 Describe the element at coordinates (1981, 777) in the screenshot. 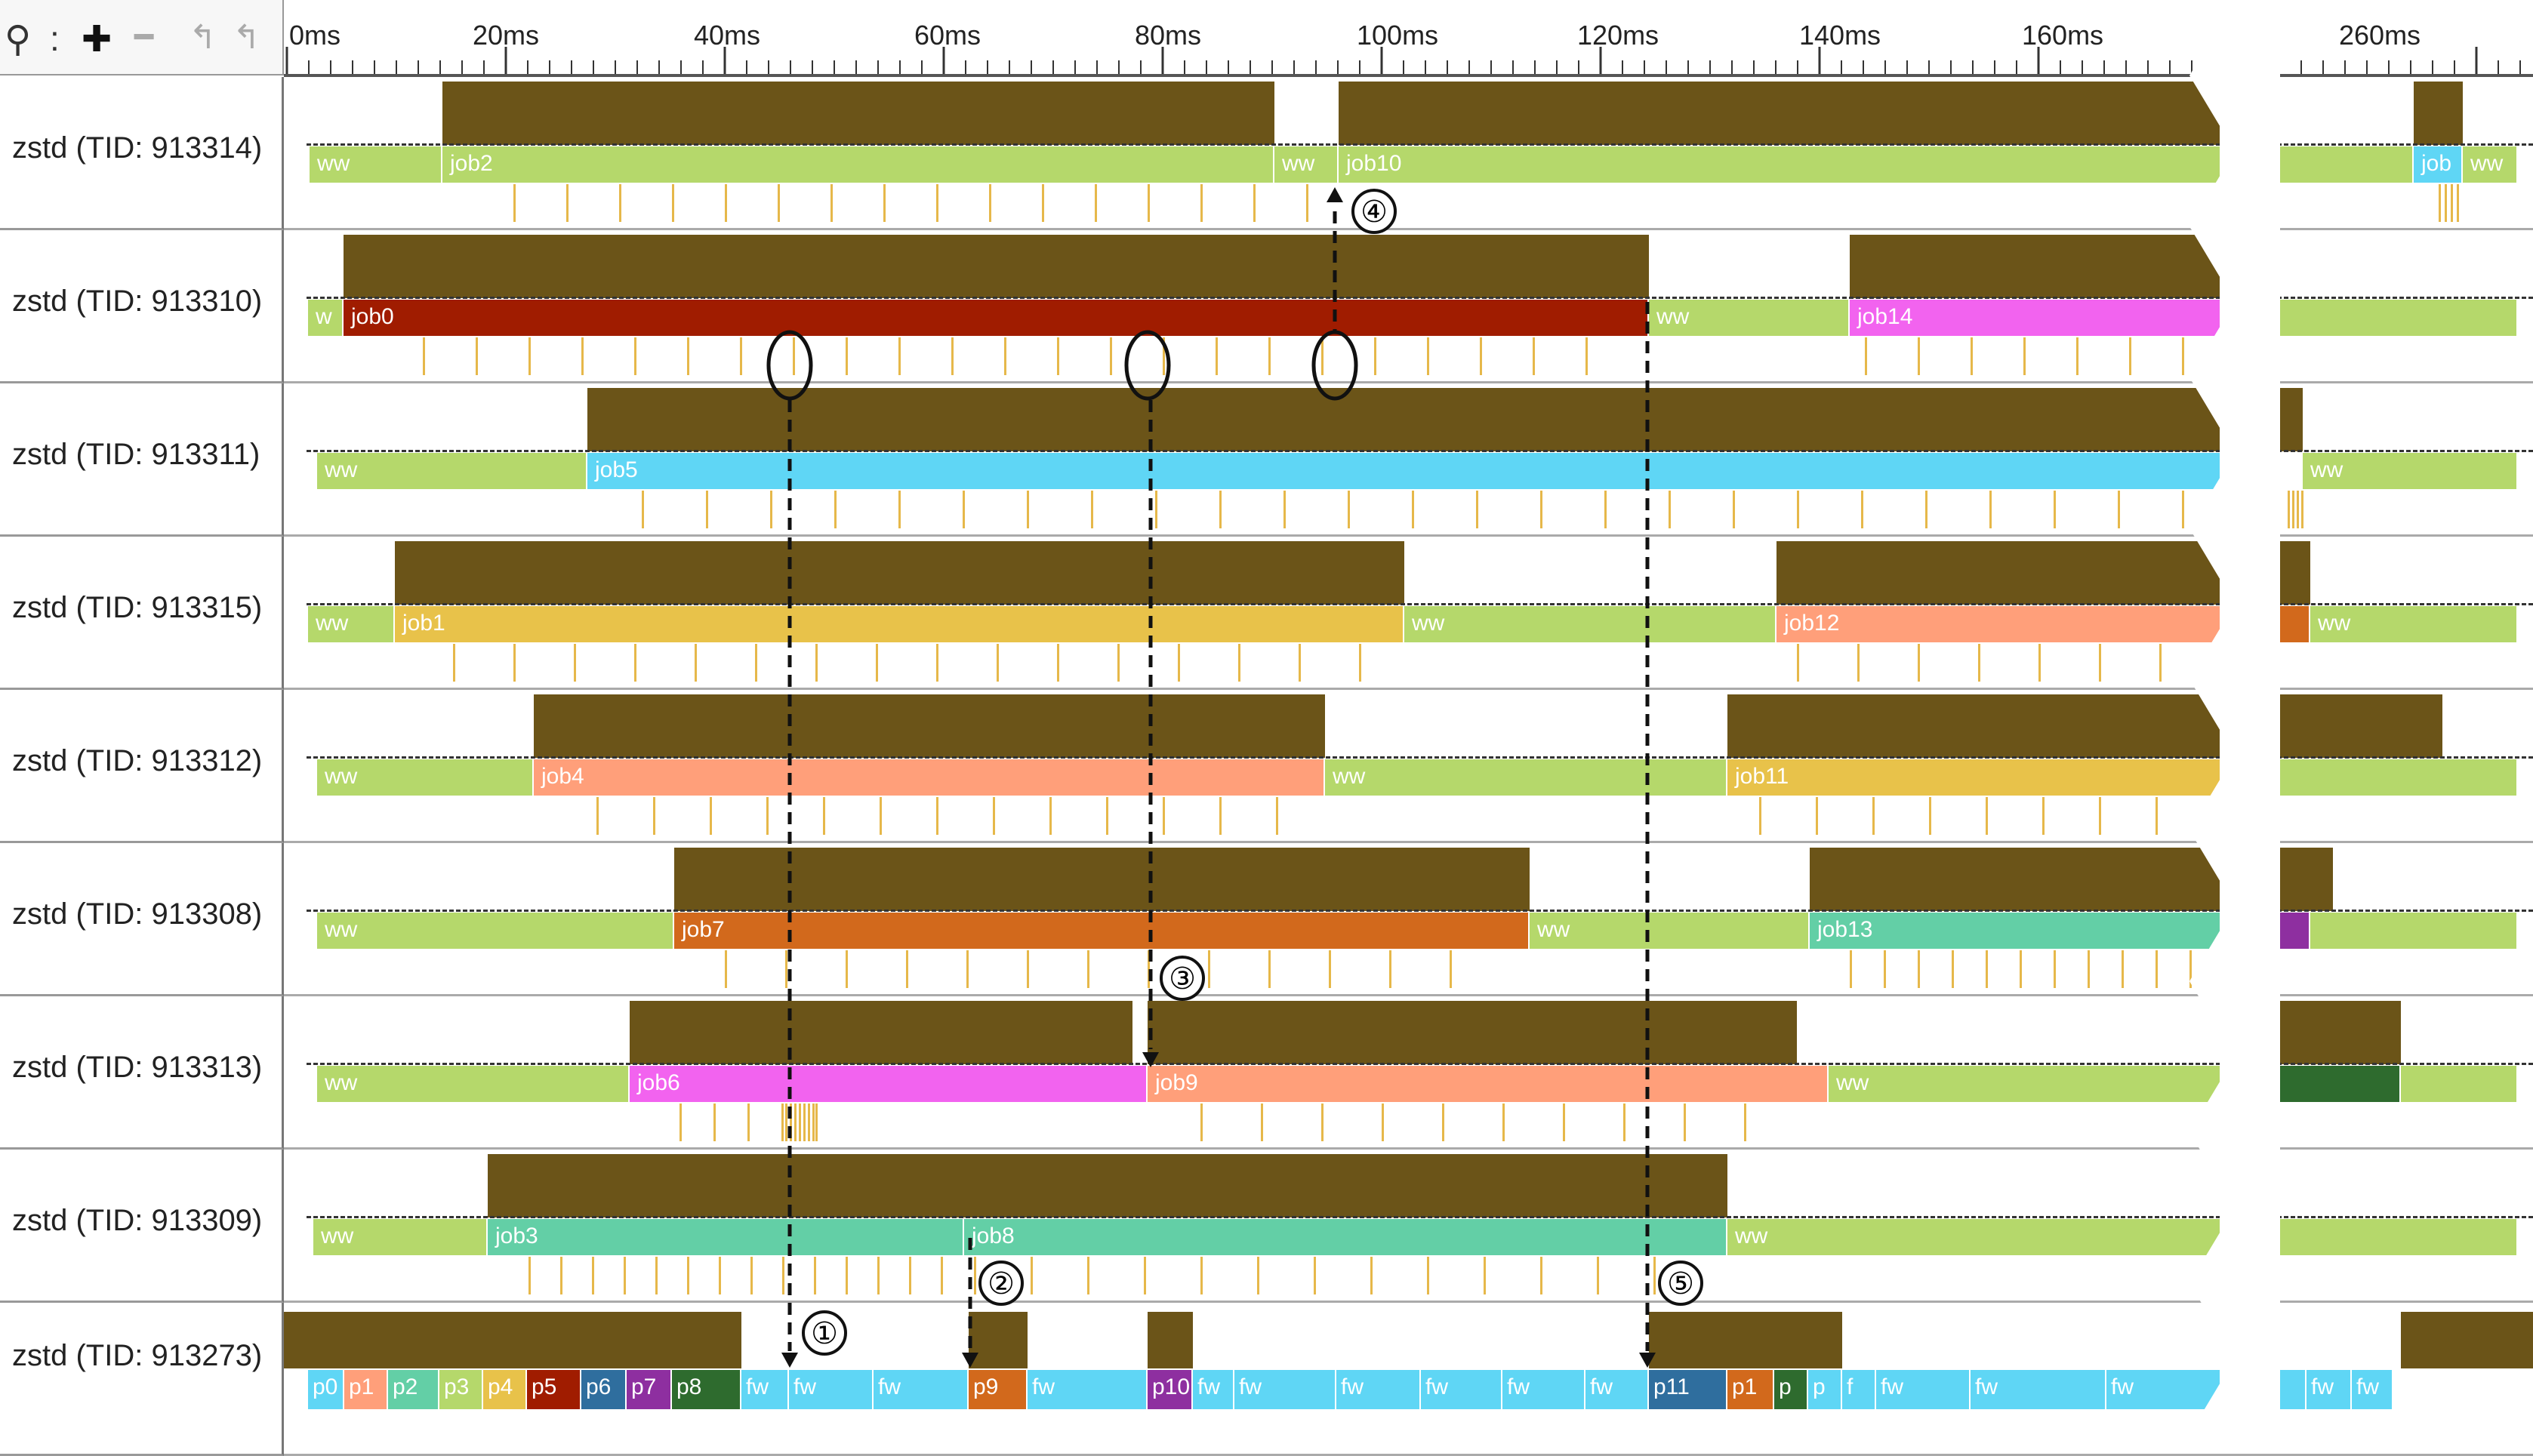

I see `job-segment: job11` at that location.